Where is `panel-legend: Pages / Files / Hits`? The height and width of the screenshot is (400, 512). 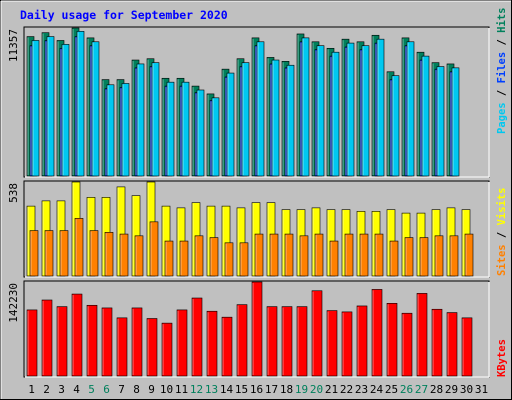 panel-legend: Pages / Files / Hits is located at coordinates (502, 71).